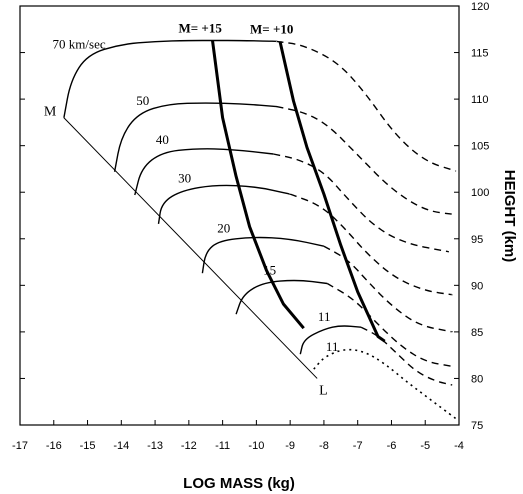 This screenshot has height=494, width=523. What do you see at coordinates (79, 43) in the screenshot?
I see `velocity-label: 70 km/sec` at bounding box center [79, 43].